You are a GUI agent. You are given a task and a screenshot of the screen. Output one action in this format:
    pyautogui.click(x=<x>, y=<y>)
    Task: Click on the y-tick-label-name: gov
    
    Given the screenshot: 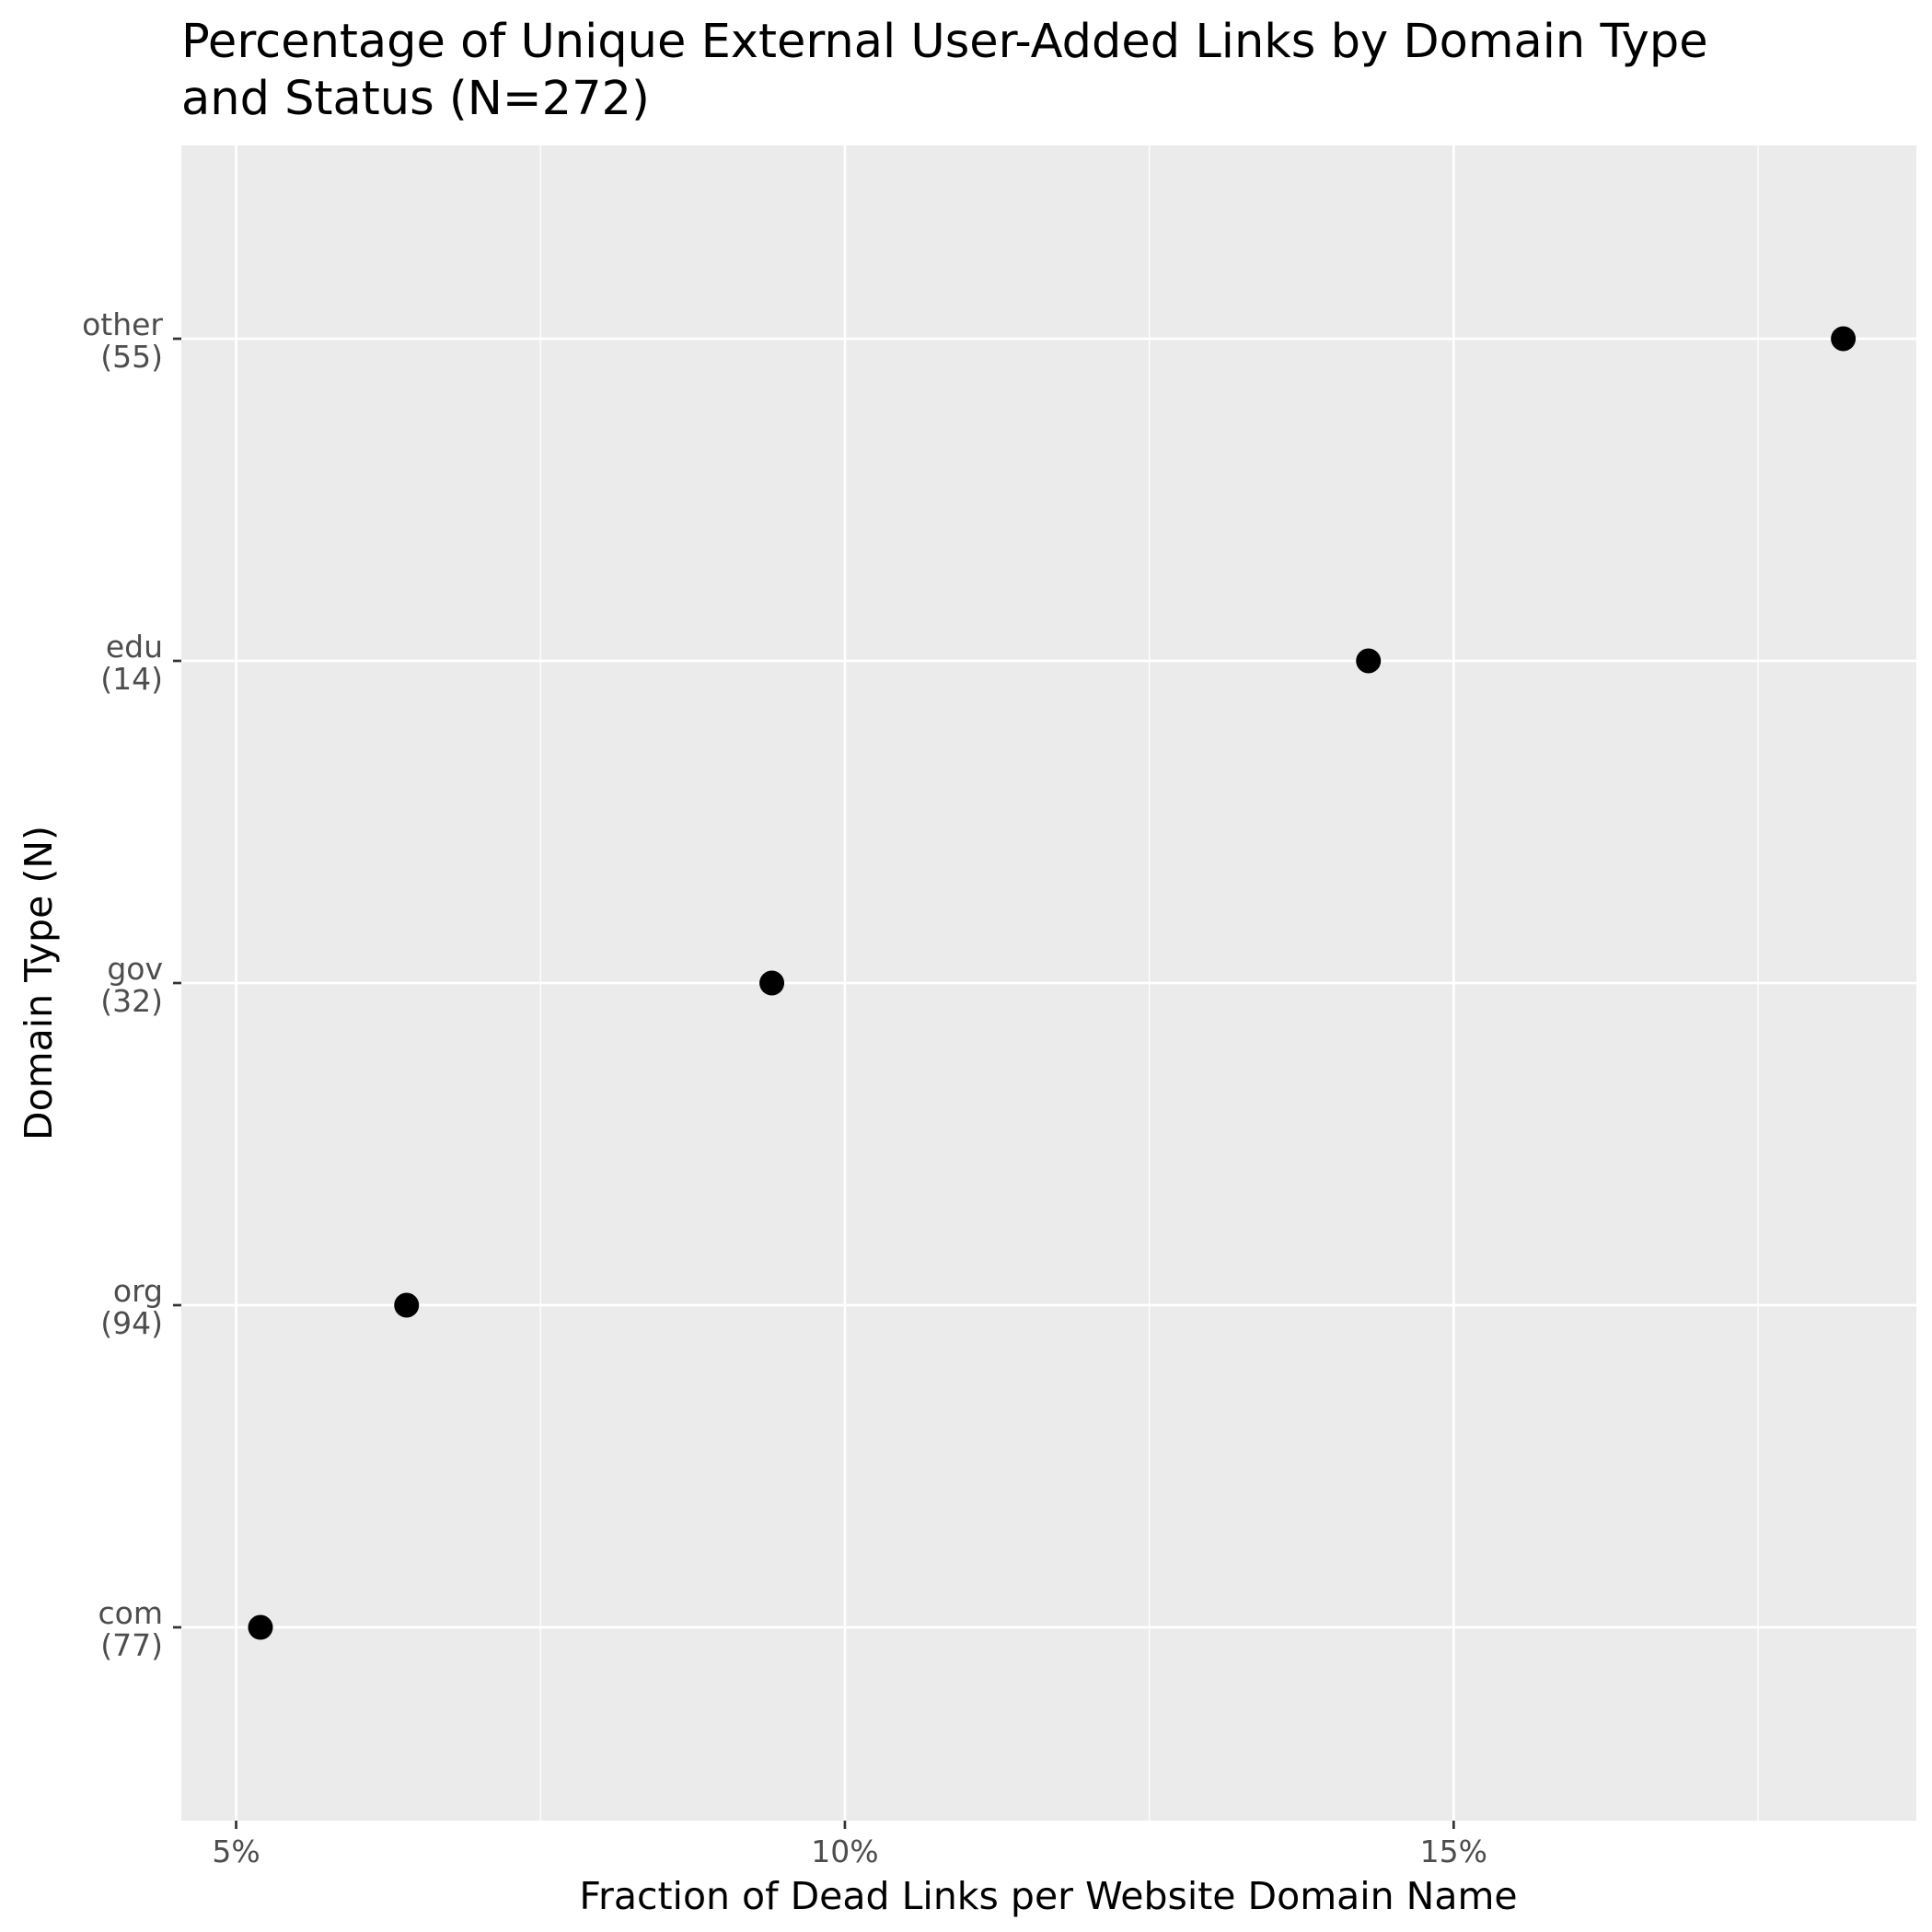 What is the action you would take?
    pyautogui.click(x=135, y=969)
    